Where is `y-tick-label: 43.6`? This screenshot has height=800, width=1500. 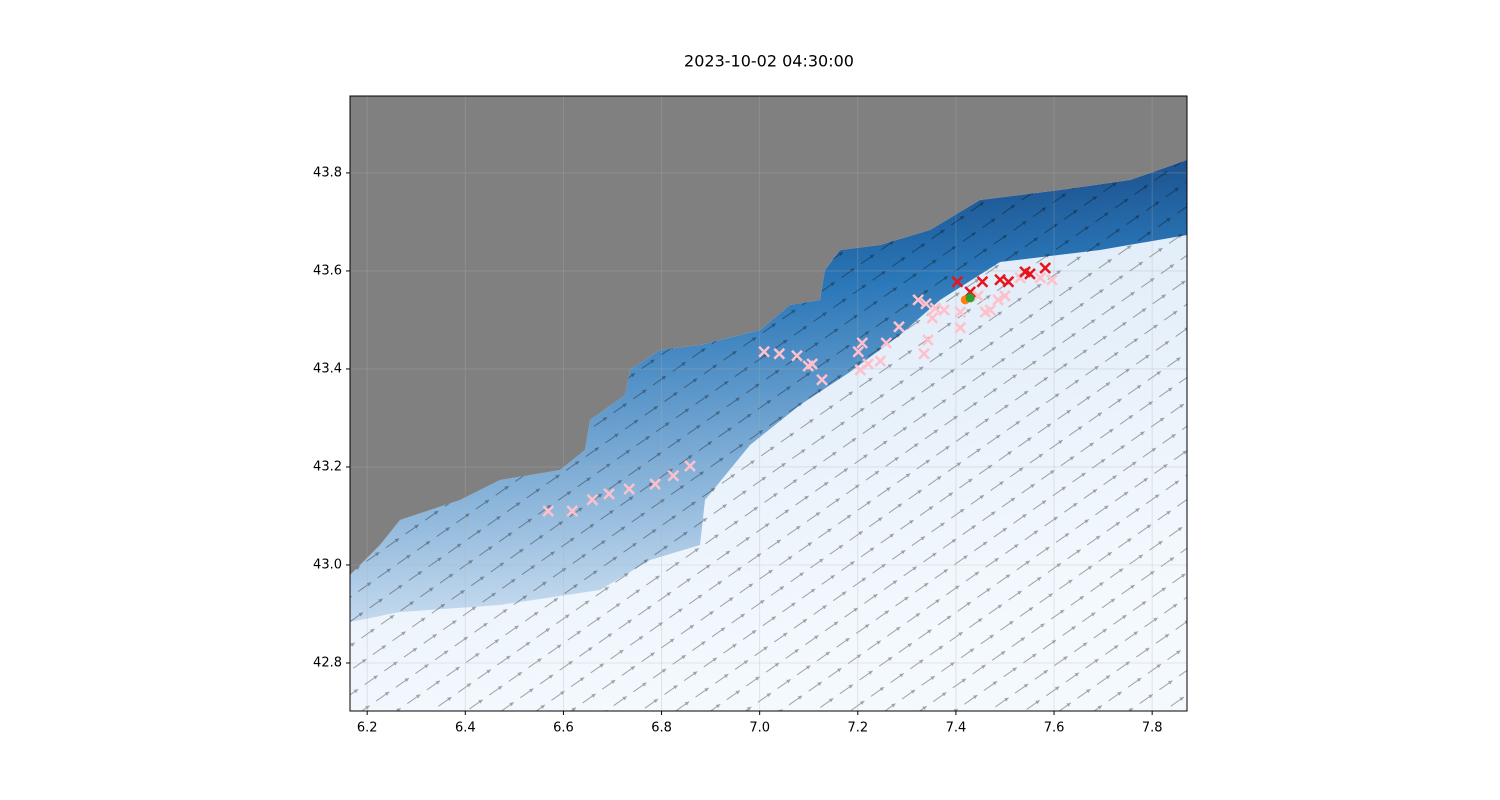
y-tick-label: 43.6 is located at coordinates (327, 270).